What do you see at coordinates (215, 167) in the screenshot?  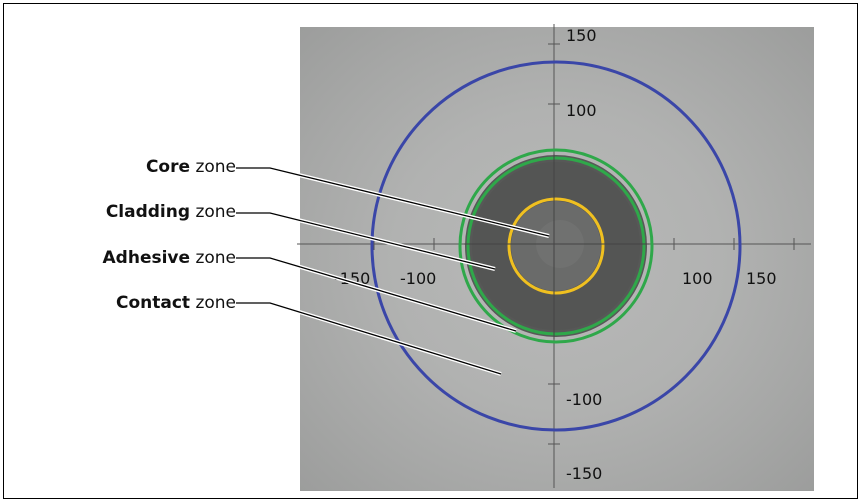 I see `core-zone-suffix: zone` at bounding box center [215, 167].